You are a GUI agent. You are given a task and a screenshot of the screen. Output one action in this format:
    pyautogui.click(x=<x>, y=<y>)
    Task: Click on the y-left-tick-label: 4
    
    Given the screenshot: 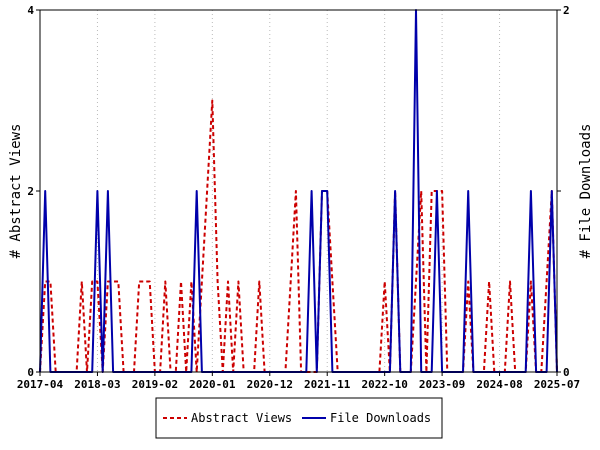 What is the action you would take?
    pyautogui.click(x=30, y=10)
    